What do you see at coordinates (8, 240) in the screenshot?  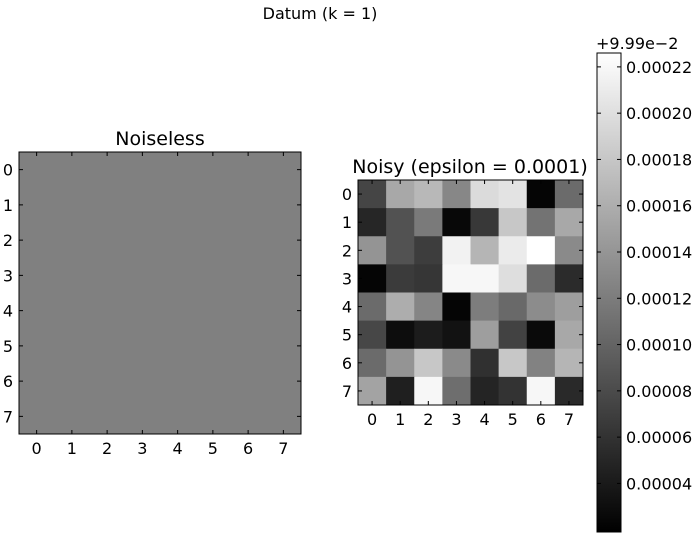 I see `noiseless-ytick-label: 2` at bounding box center [8, 240].